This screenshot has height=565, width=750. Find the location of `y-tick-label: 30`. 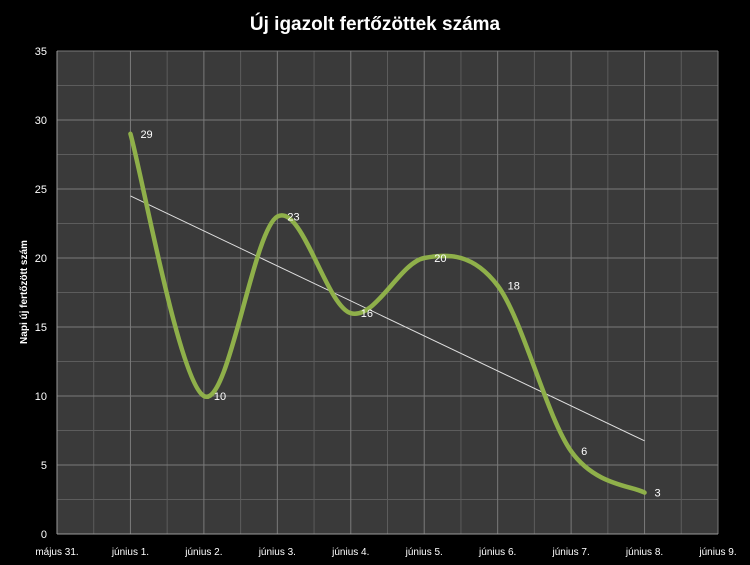

y-tick-label: 30 is located at coordinates (41, 121).